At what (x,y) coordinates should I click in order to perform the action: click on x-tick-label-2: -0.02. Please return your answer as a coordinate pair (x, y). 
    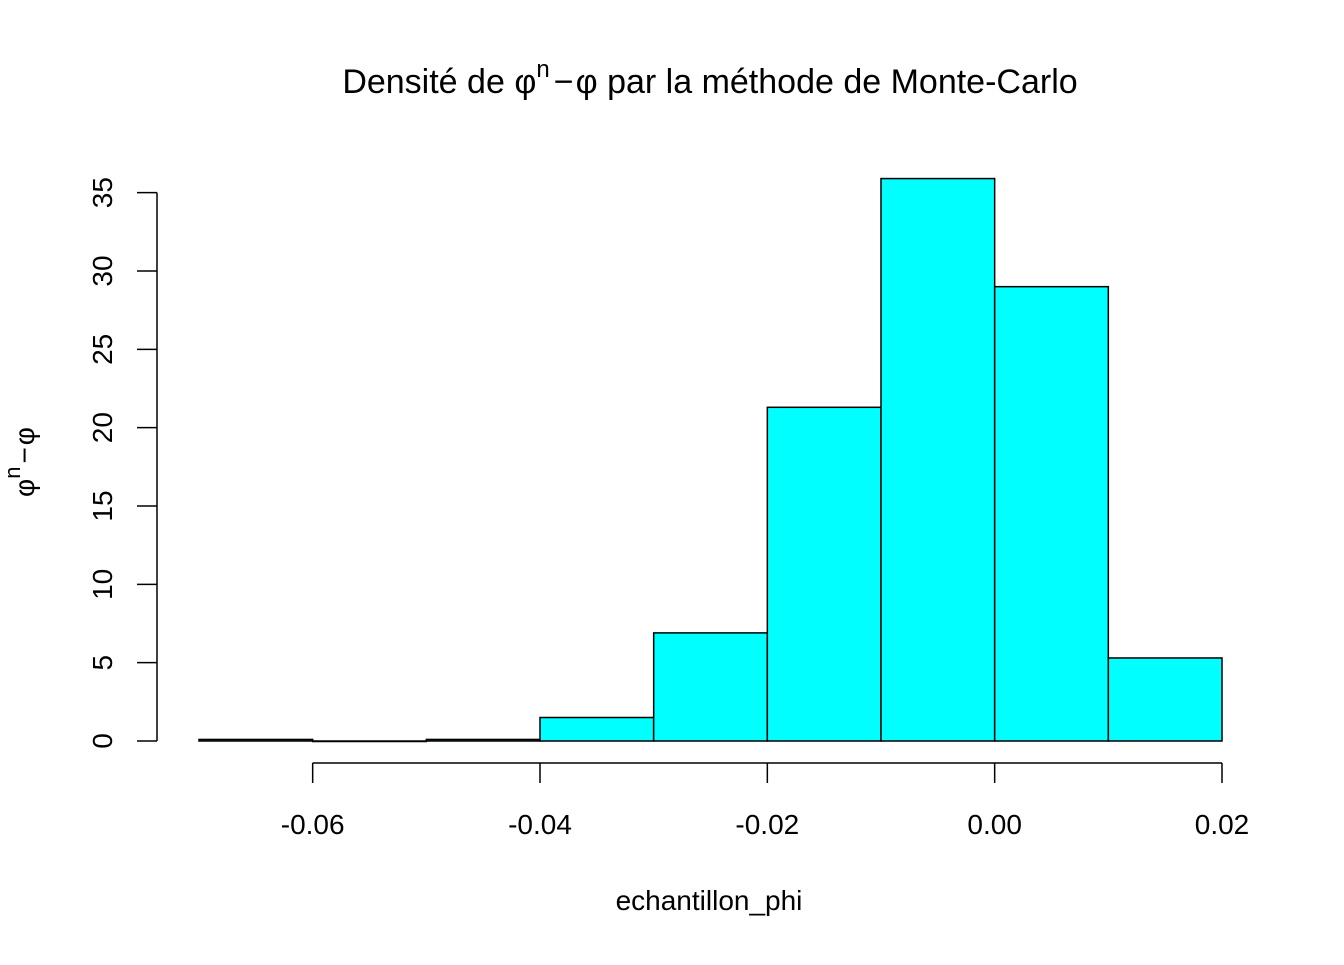
    Looking at the image, I should click on (767, 824).